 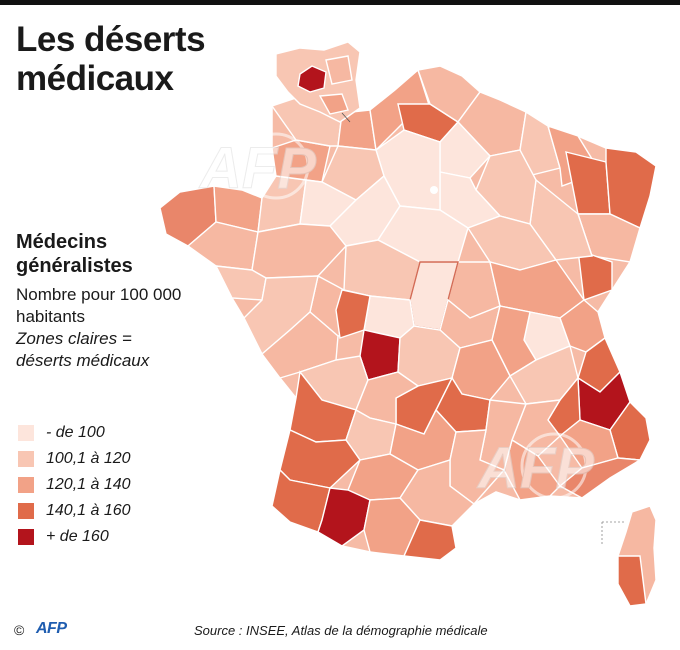 What do you see at coordinates (340, 2) in the screenshot?
I see `top-bar` at bounding box center [340, 2].